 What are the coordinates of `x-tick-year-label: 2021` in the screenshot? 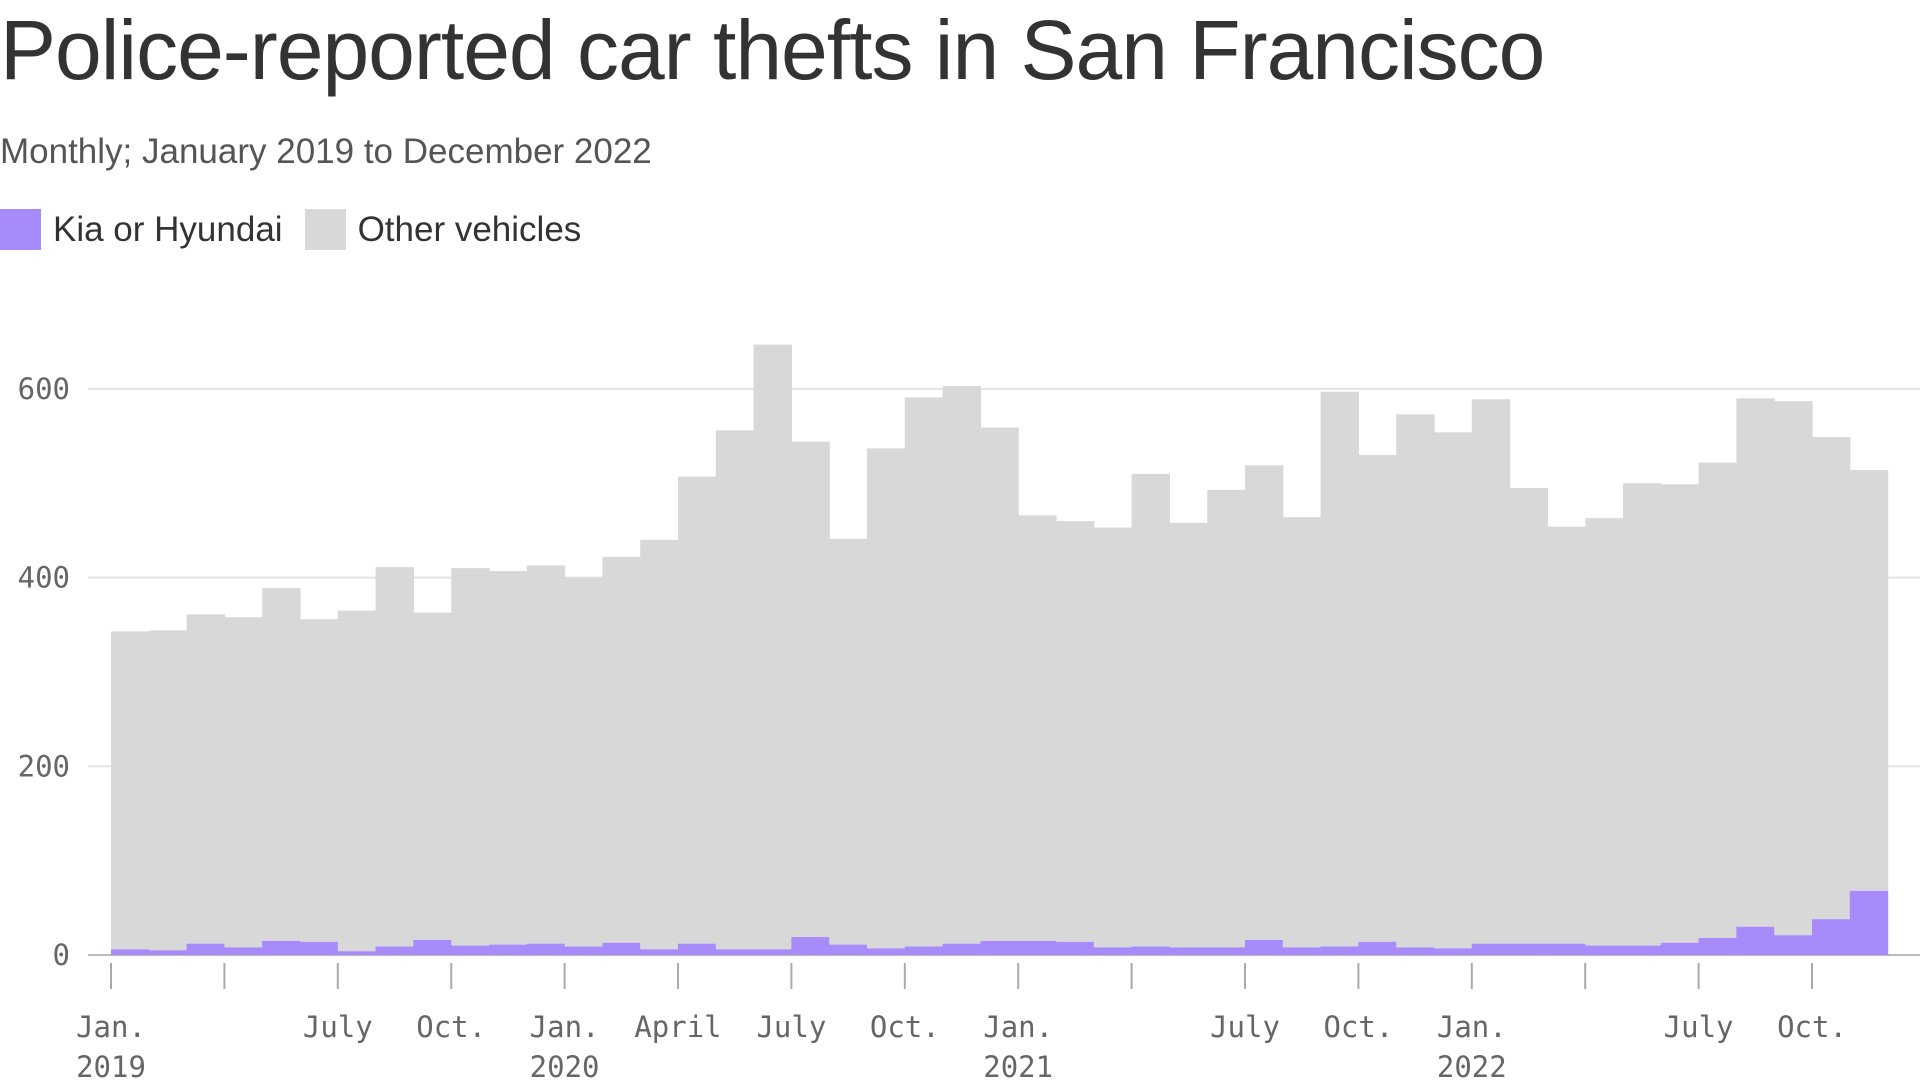 It's located at (1018, 1065).